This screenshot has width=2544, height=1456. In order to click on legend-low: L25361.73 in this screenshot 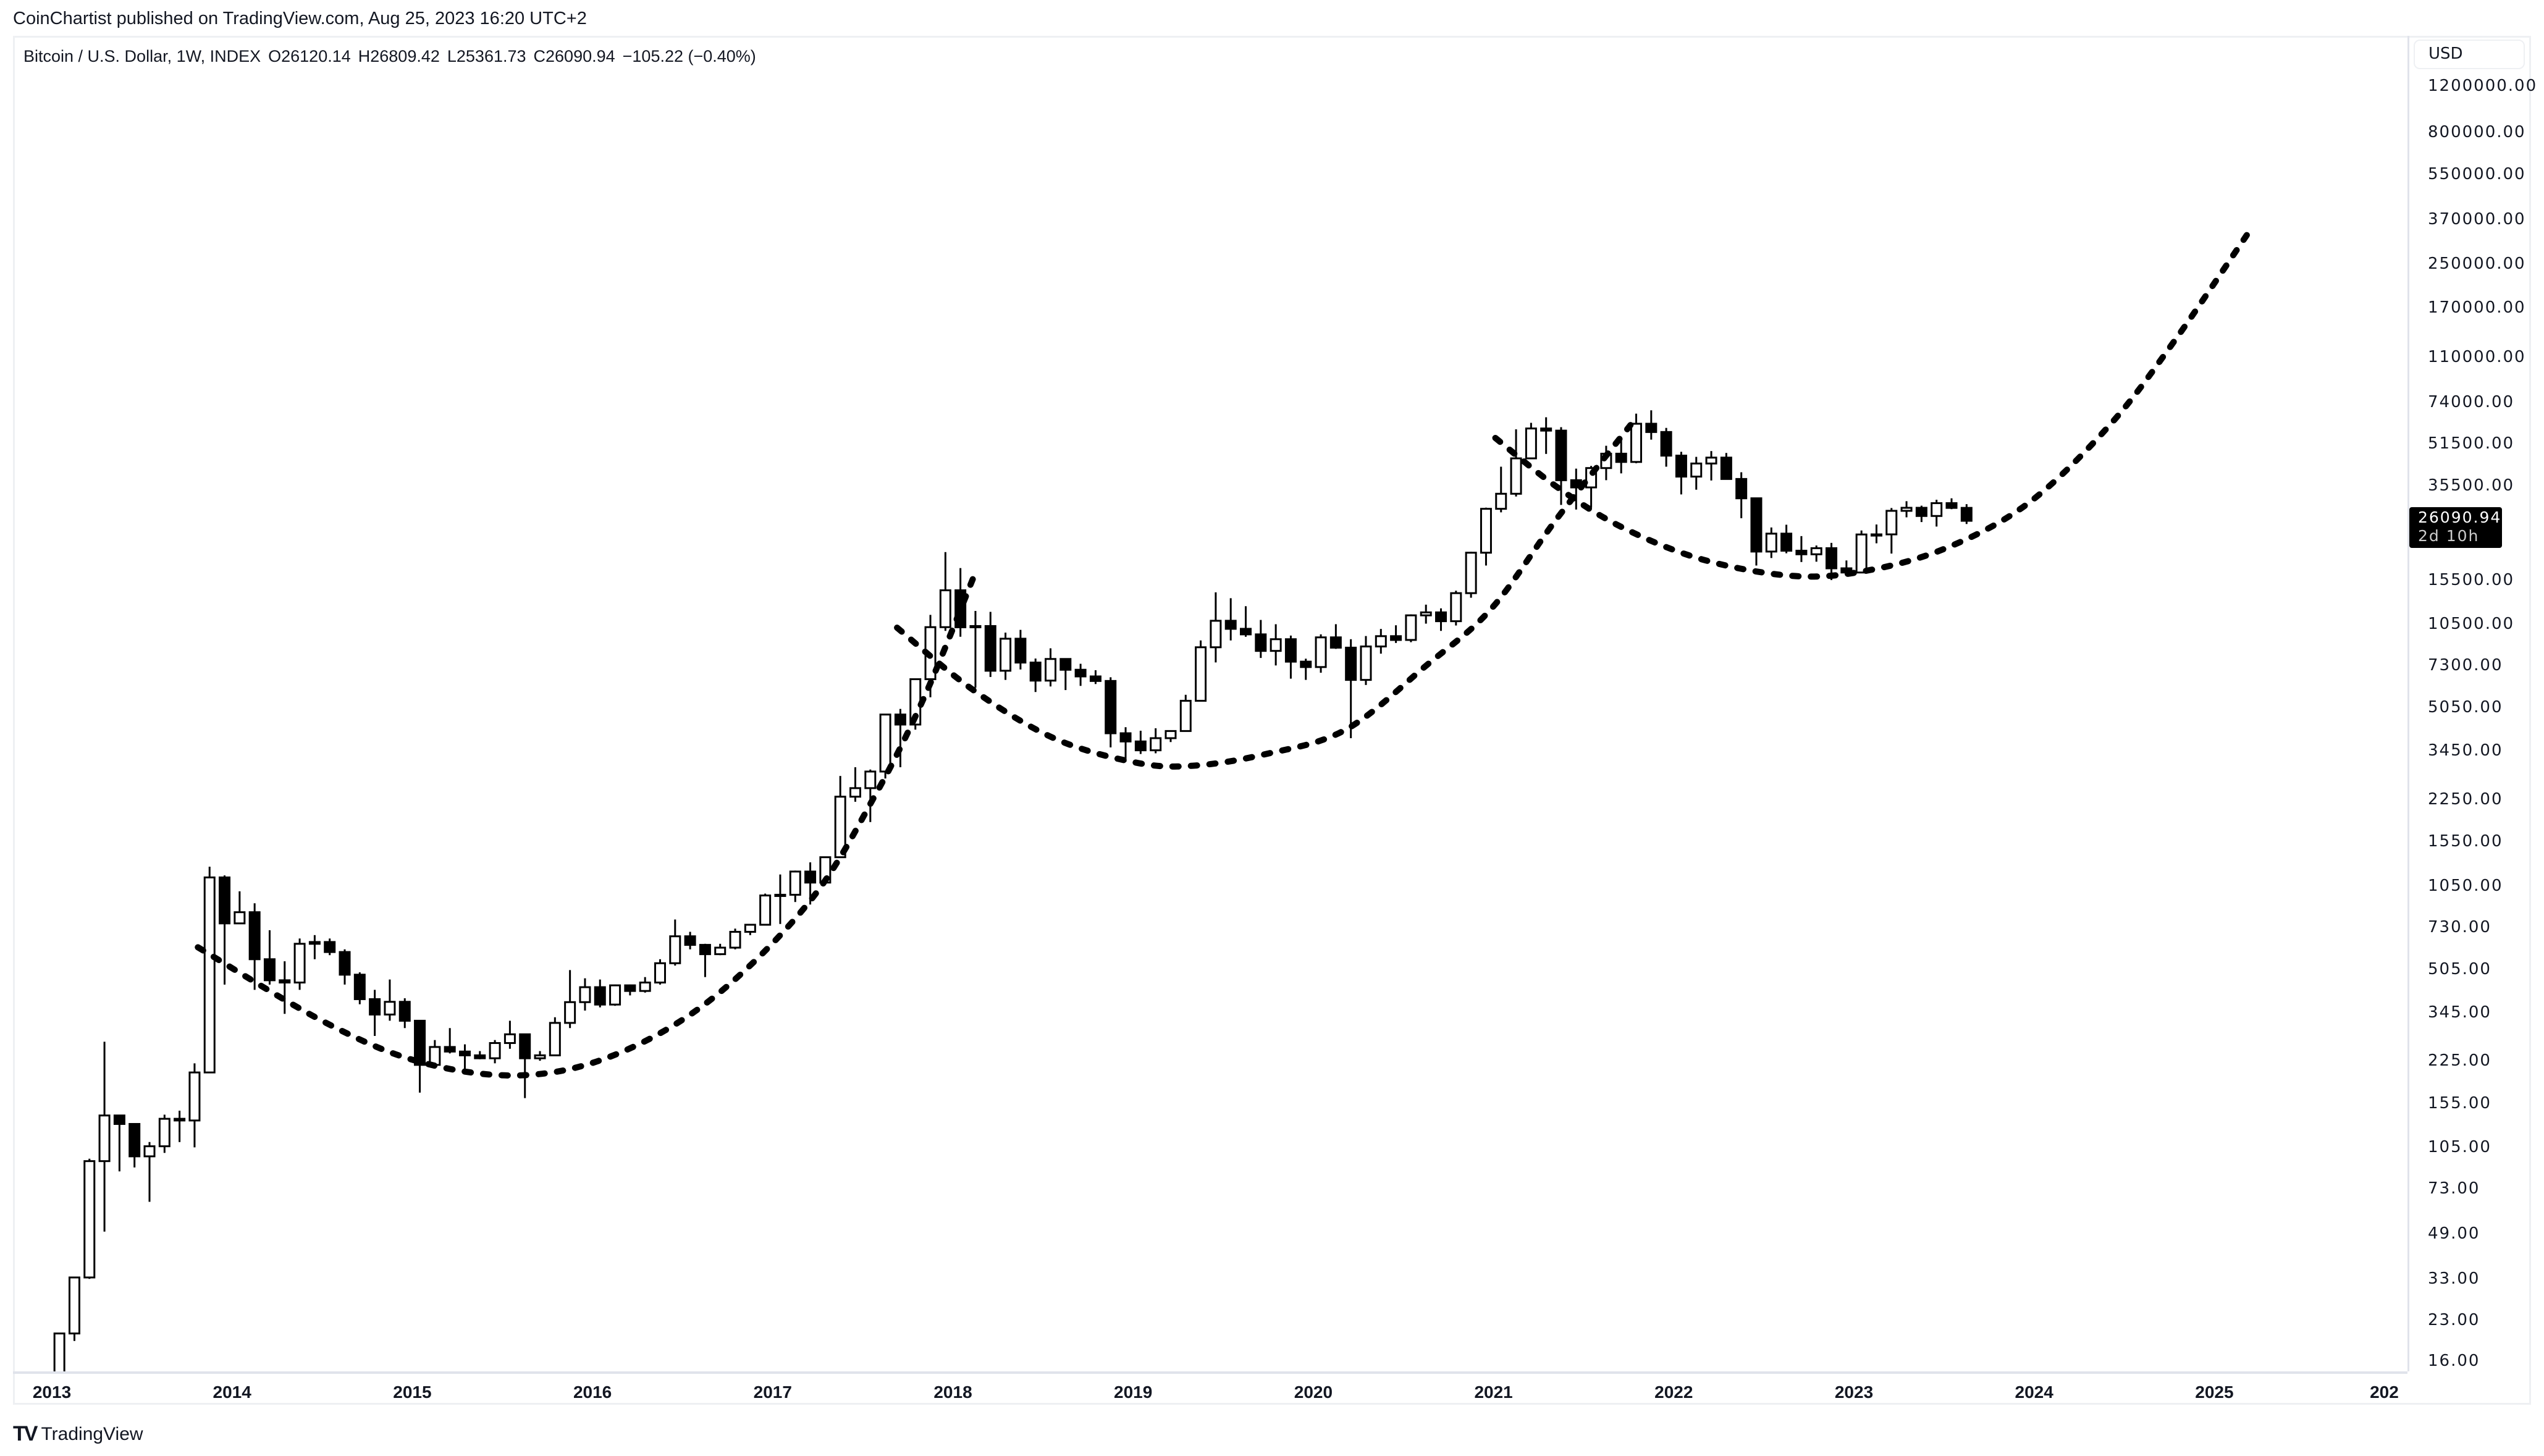, I will do `click(487, 56)`.